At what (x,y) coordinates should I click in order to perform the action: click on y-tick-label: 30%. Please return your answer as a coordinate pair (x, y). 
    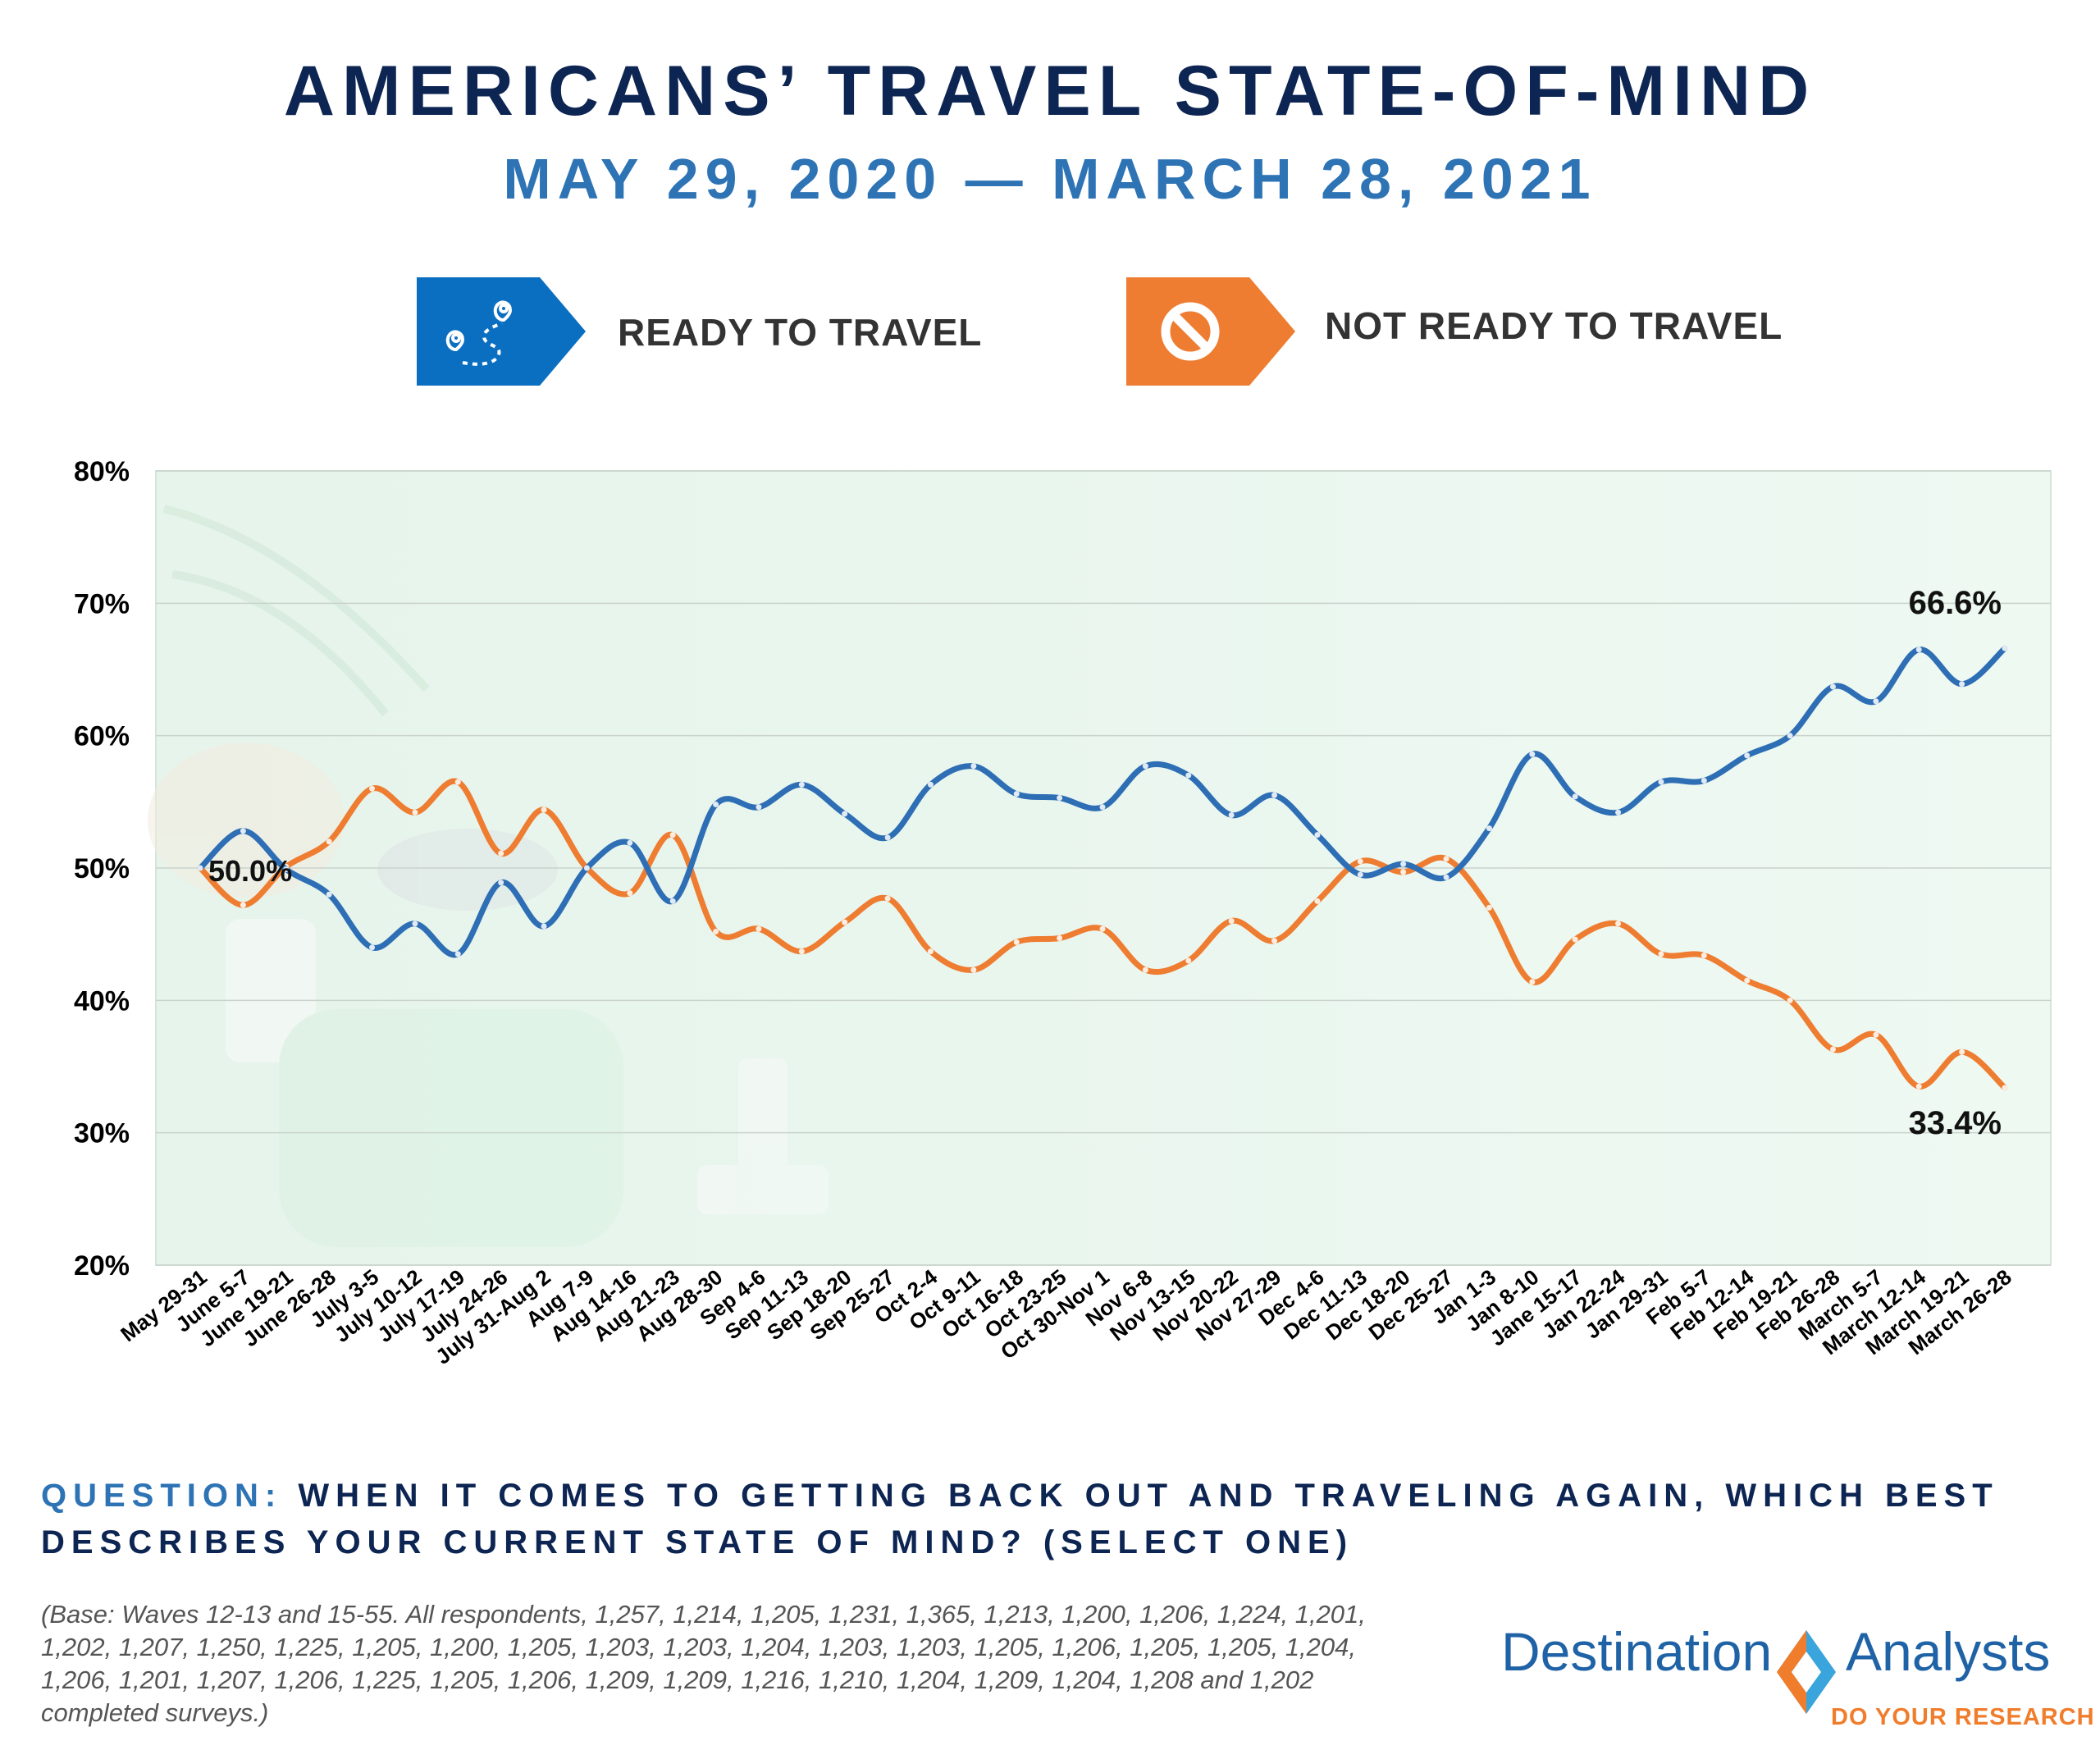
    Looking at the image, I should click on (102, 1133).